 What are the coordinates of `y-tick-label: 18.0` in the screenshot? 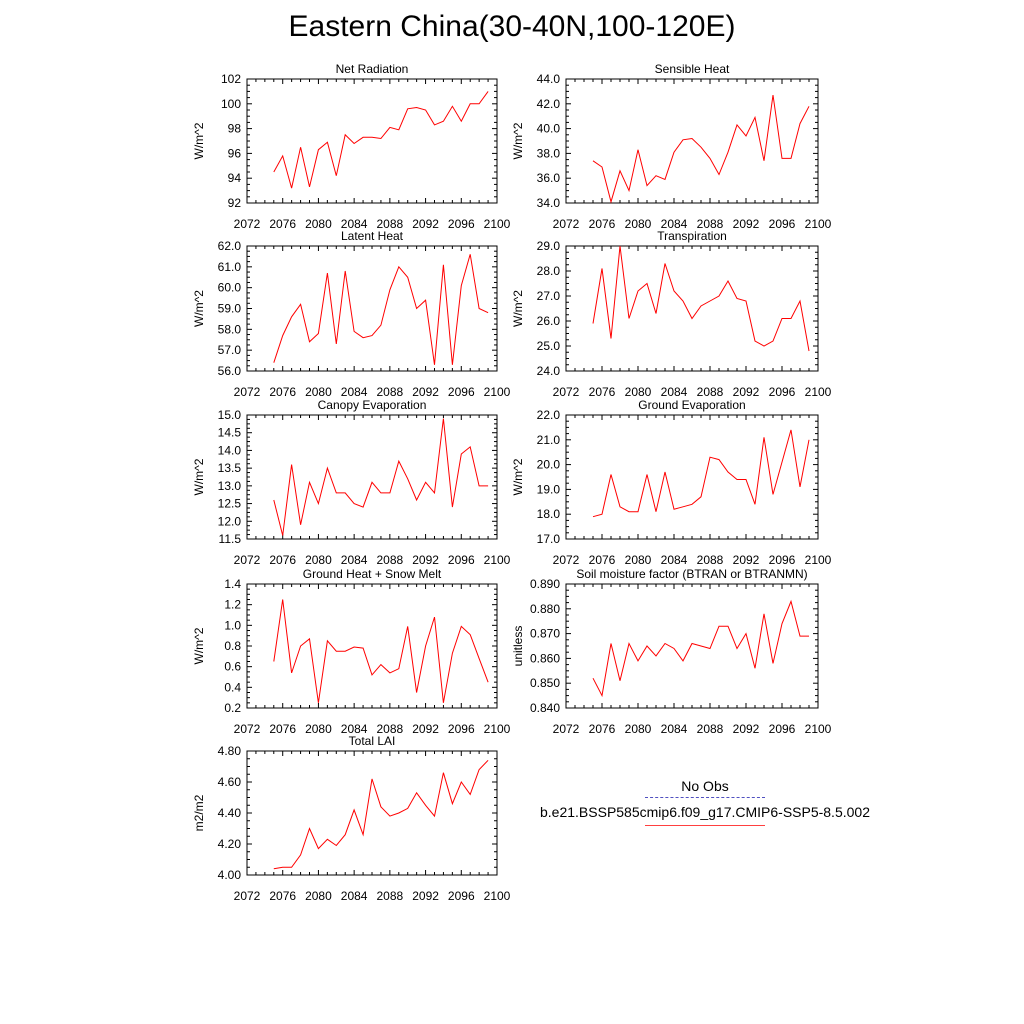 It's located at (549, 514).